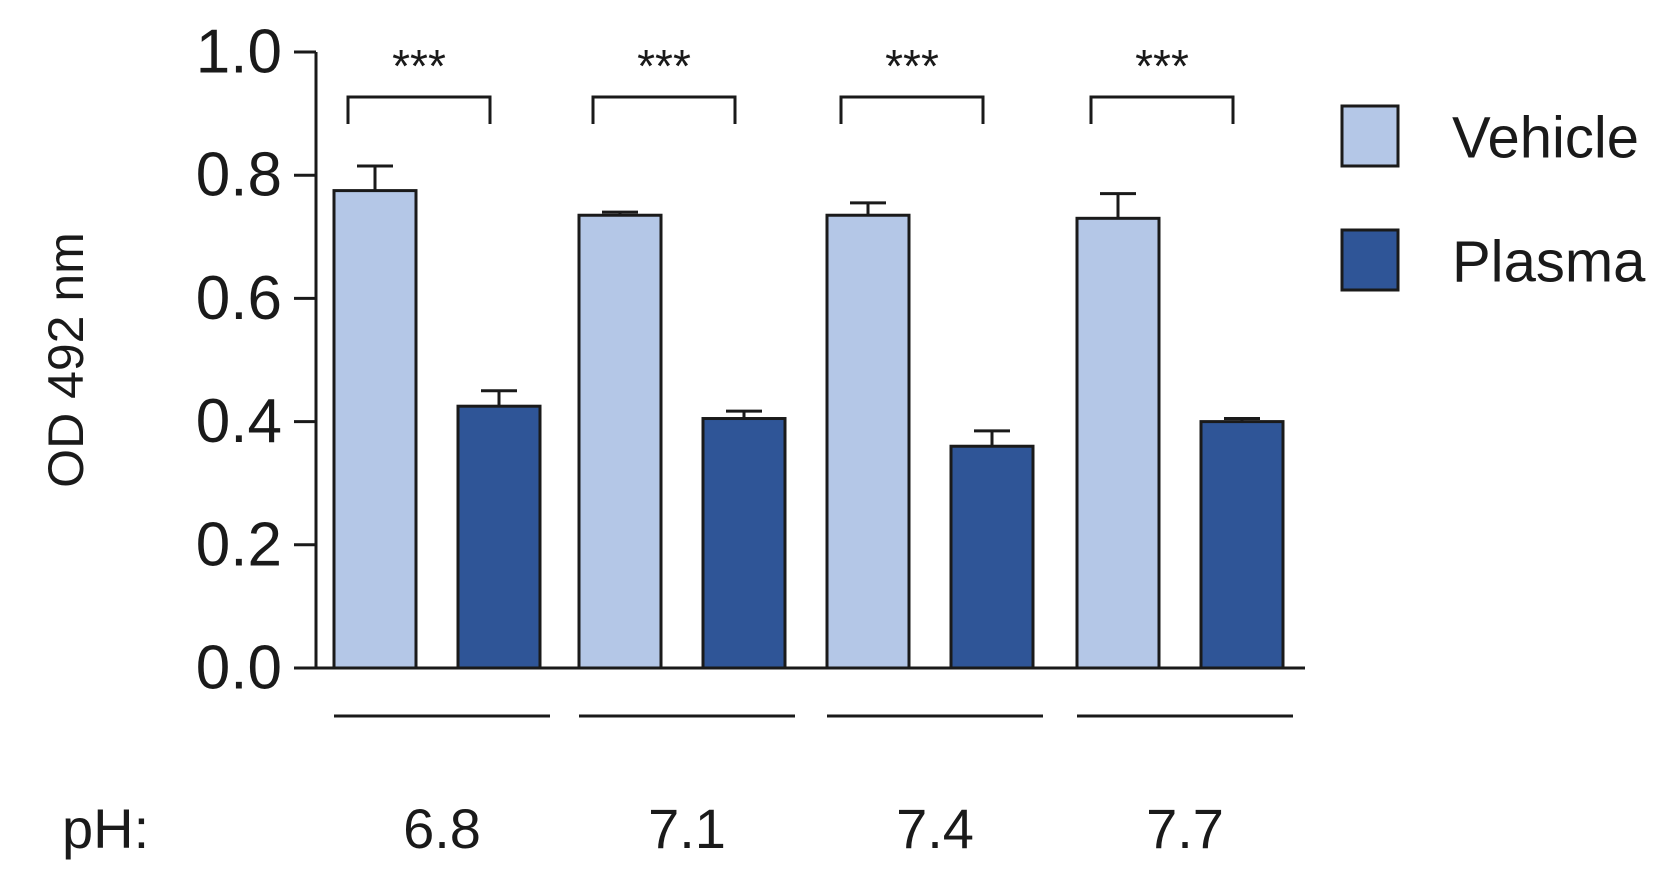 This screenshot has height=882, width=1680. What do you see at coordinates (442, 828) in the screenshot?
I see `x-category-label: 6.8` at bounding box center [442, 828].